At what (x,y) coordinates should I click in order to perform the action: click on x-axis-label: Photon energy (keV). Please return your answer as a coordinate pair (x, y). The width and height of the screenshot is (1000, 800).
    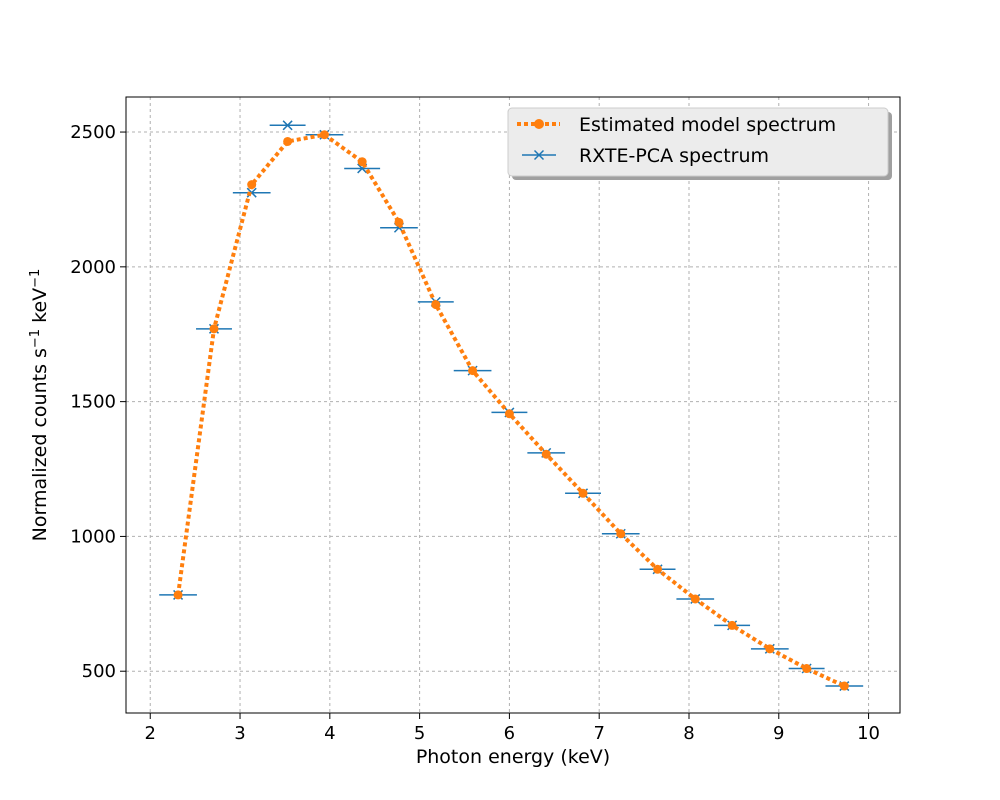
    Looking at the image, I should click on (513, 757).